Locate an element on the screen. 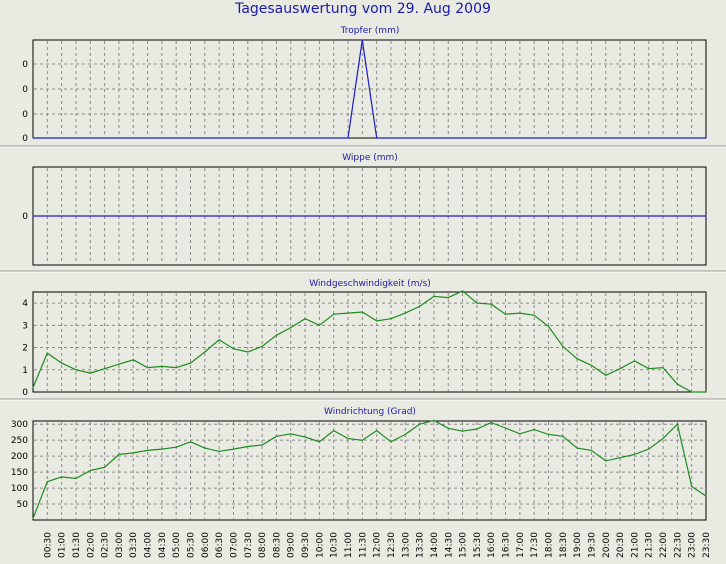 The height and width of the screenshot is (564, 726). y-tick-label: 50 is located at coordinates (23, 505).